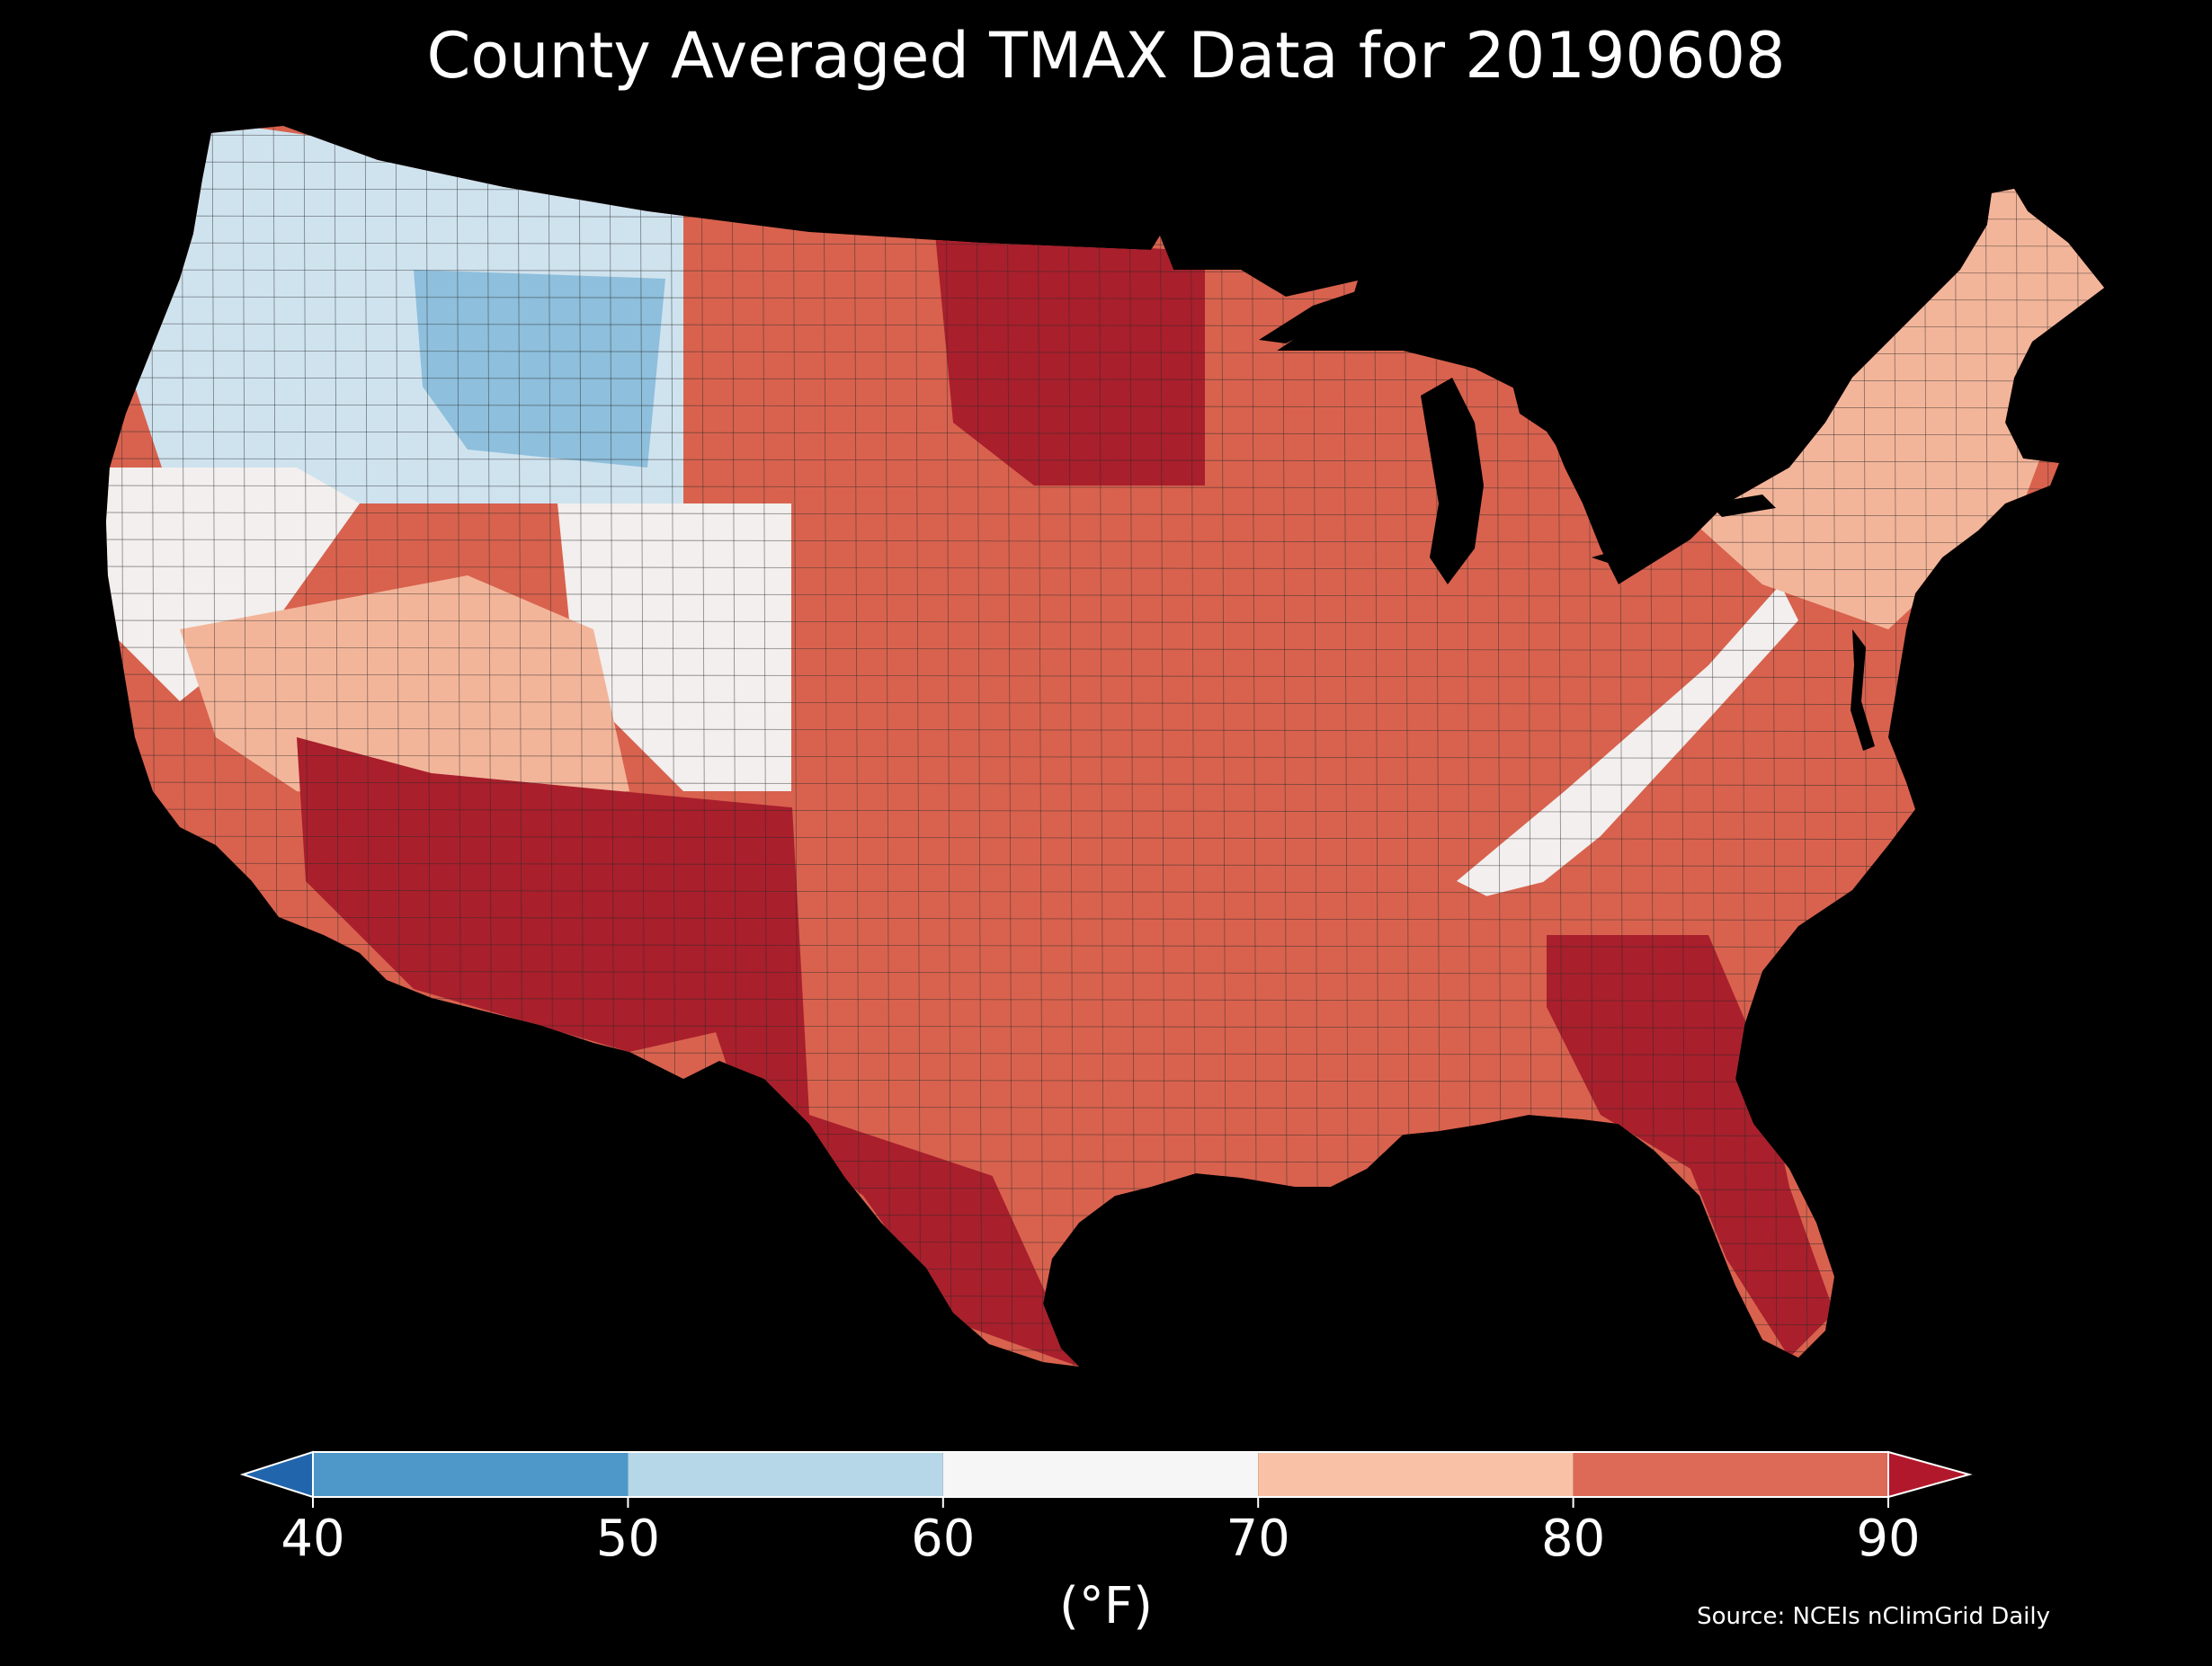 This screenshot has height=1666, width=2212. I want to click on region-north-dakota-minnesota, so click(1070, 360).